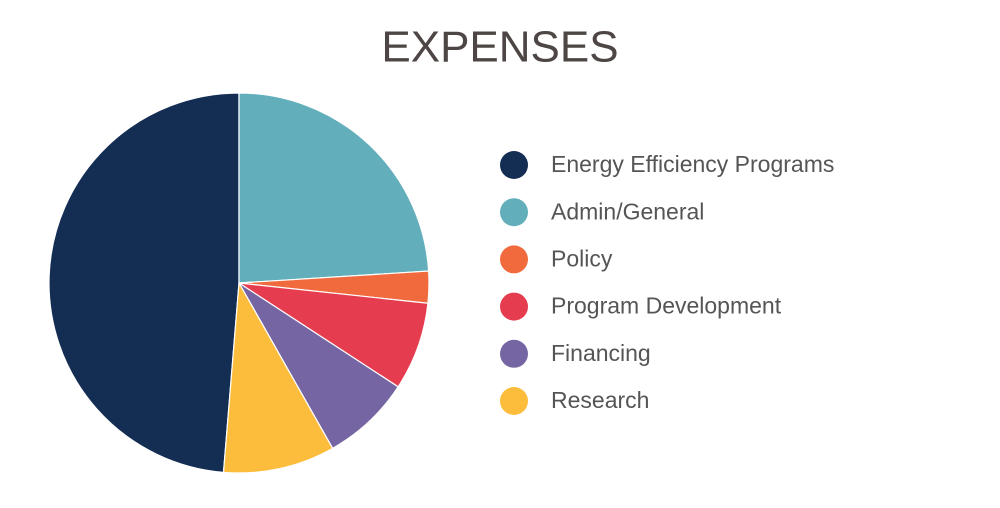 This screenshot has height=508, width=1000. Describe the element at coordinates (666, 306) in the screenshot. I see `legend-label: Program Development` at that location.